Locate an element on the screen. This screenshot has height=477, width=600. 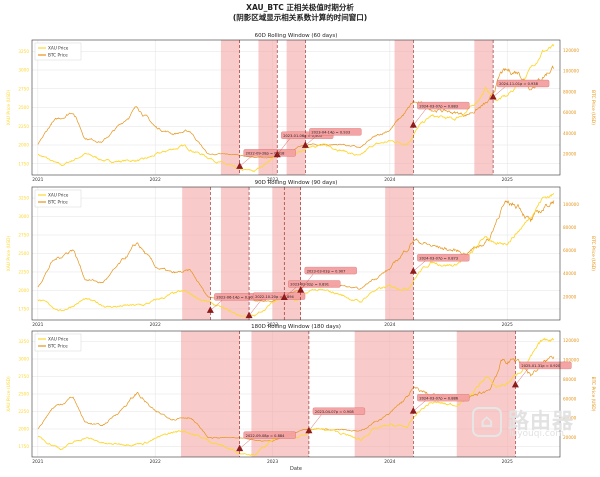
extreme-label: 2024-03-07ρ = 0.886 is located at coordinates (438, 398).